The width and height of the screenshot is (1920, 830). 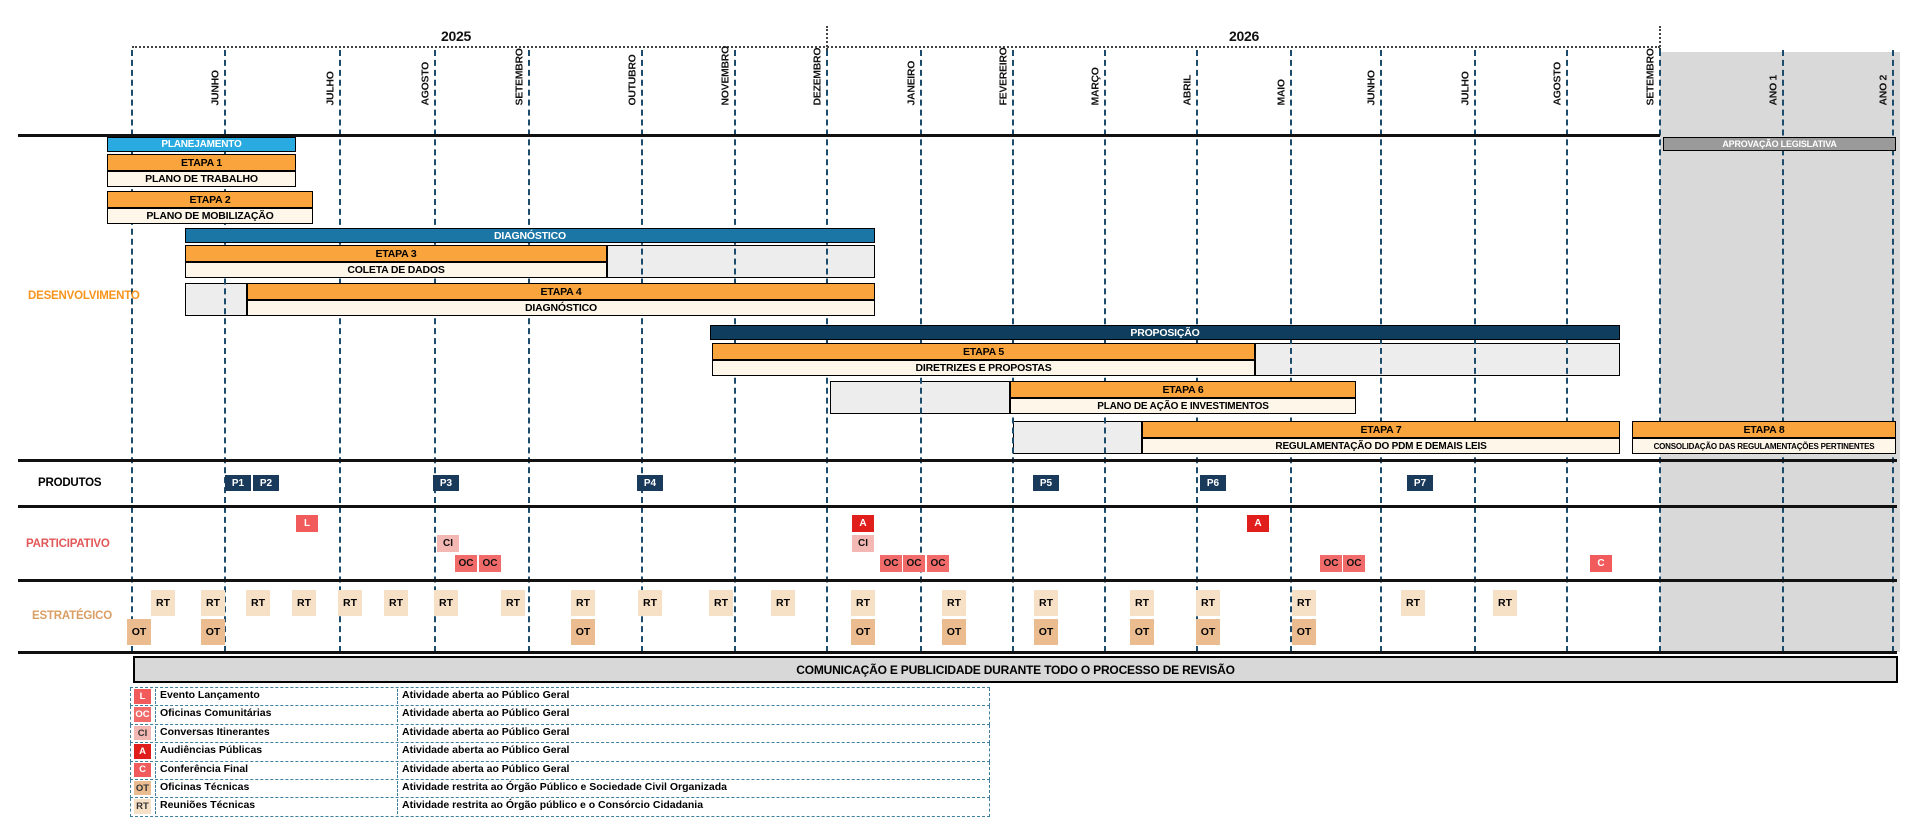 What do you see at coordinates (1208, 632) in the screenshot?
I see `ot-chip-7: OT` at bounding box center [1208, 632].